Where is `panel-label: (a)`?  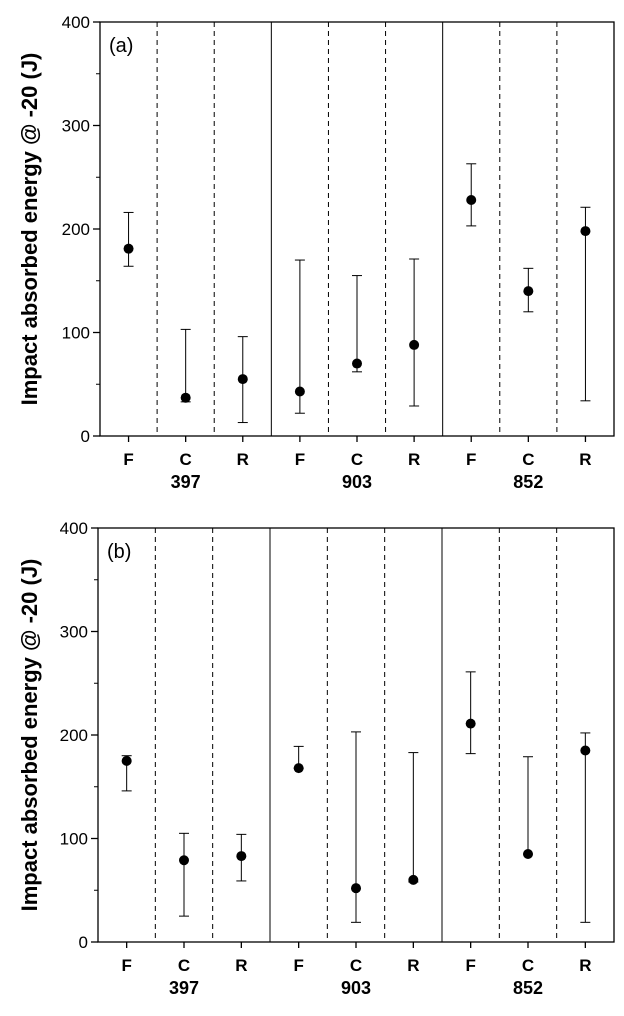
panel-label: (a) is located at coordinates (121, 46).